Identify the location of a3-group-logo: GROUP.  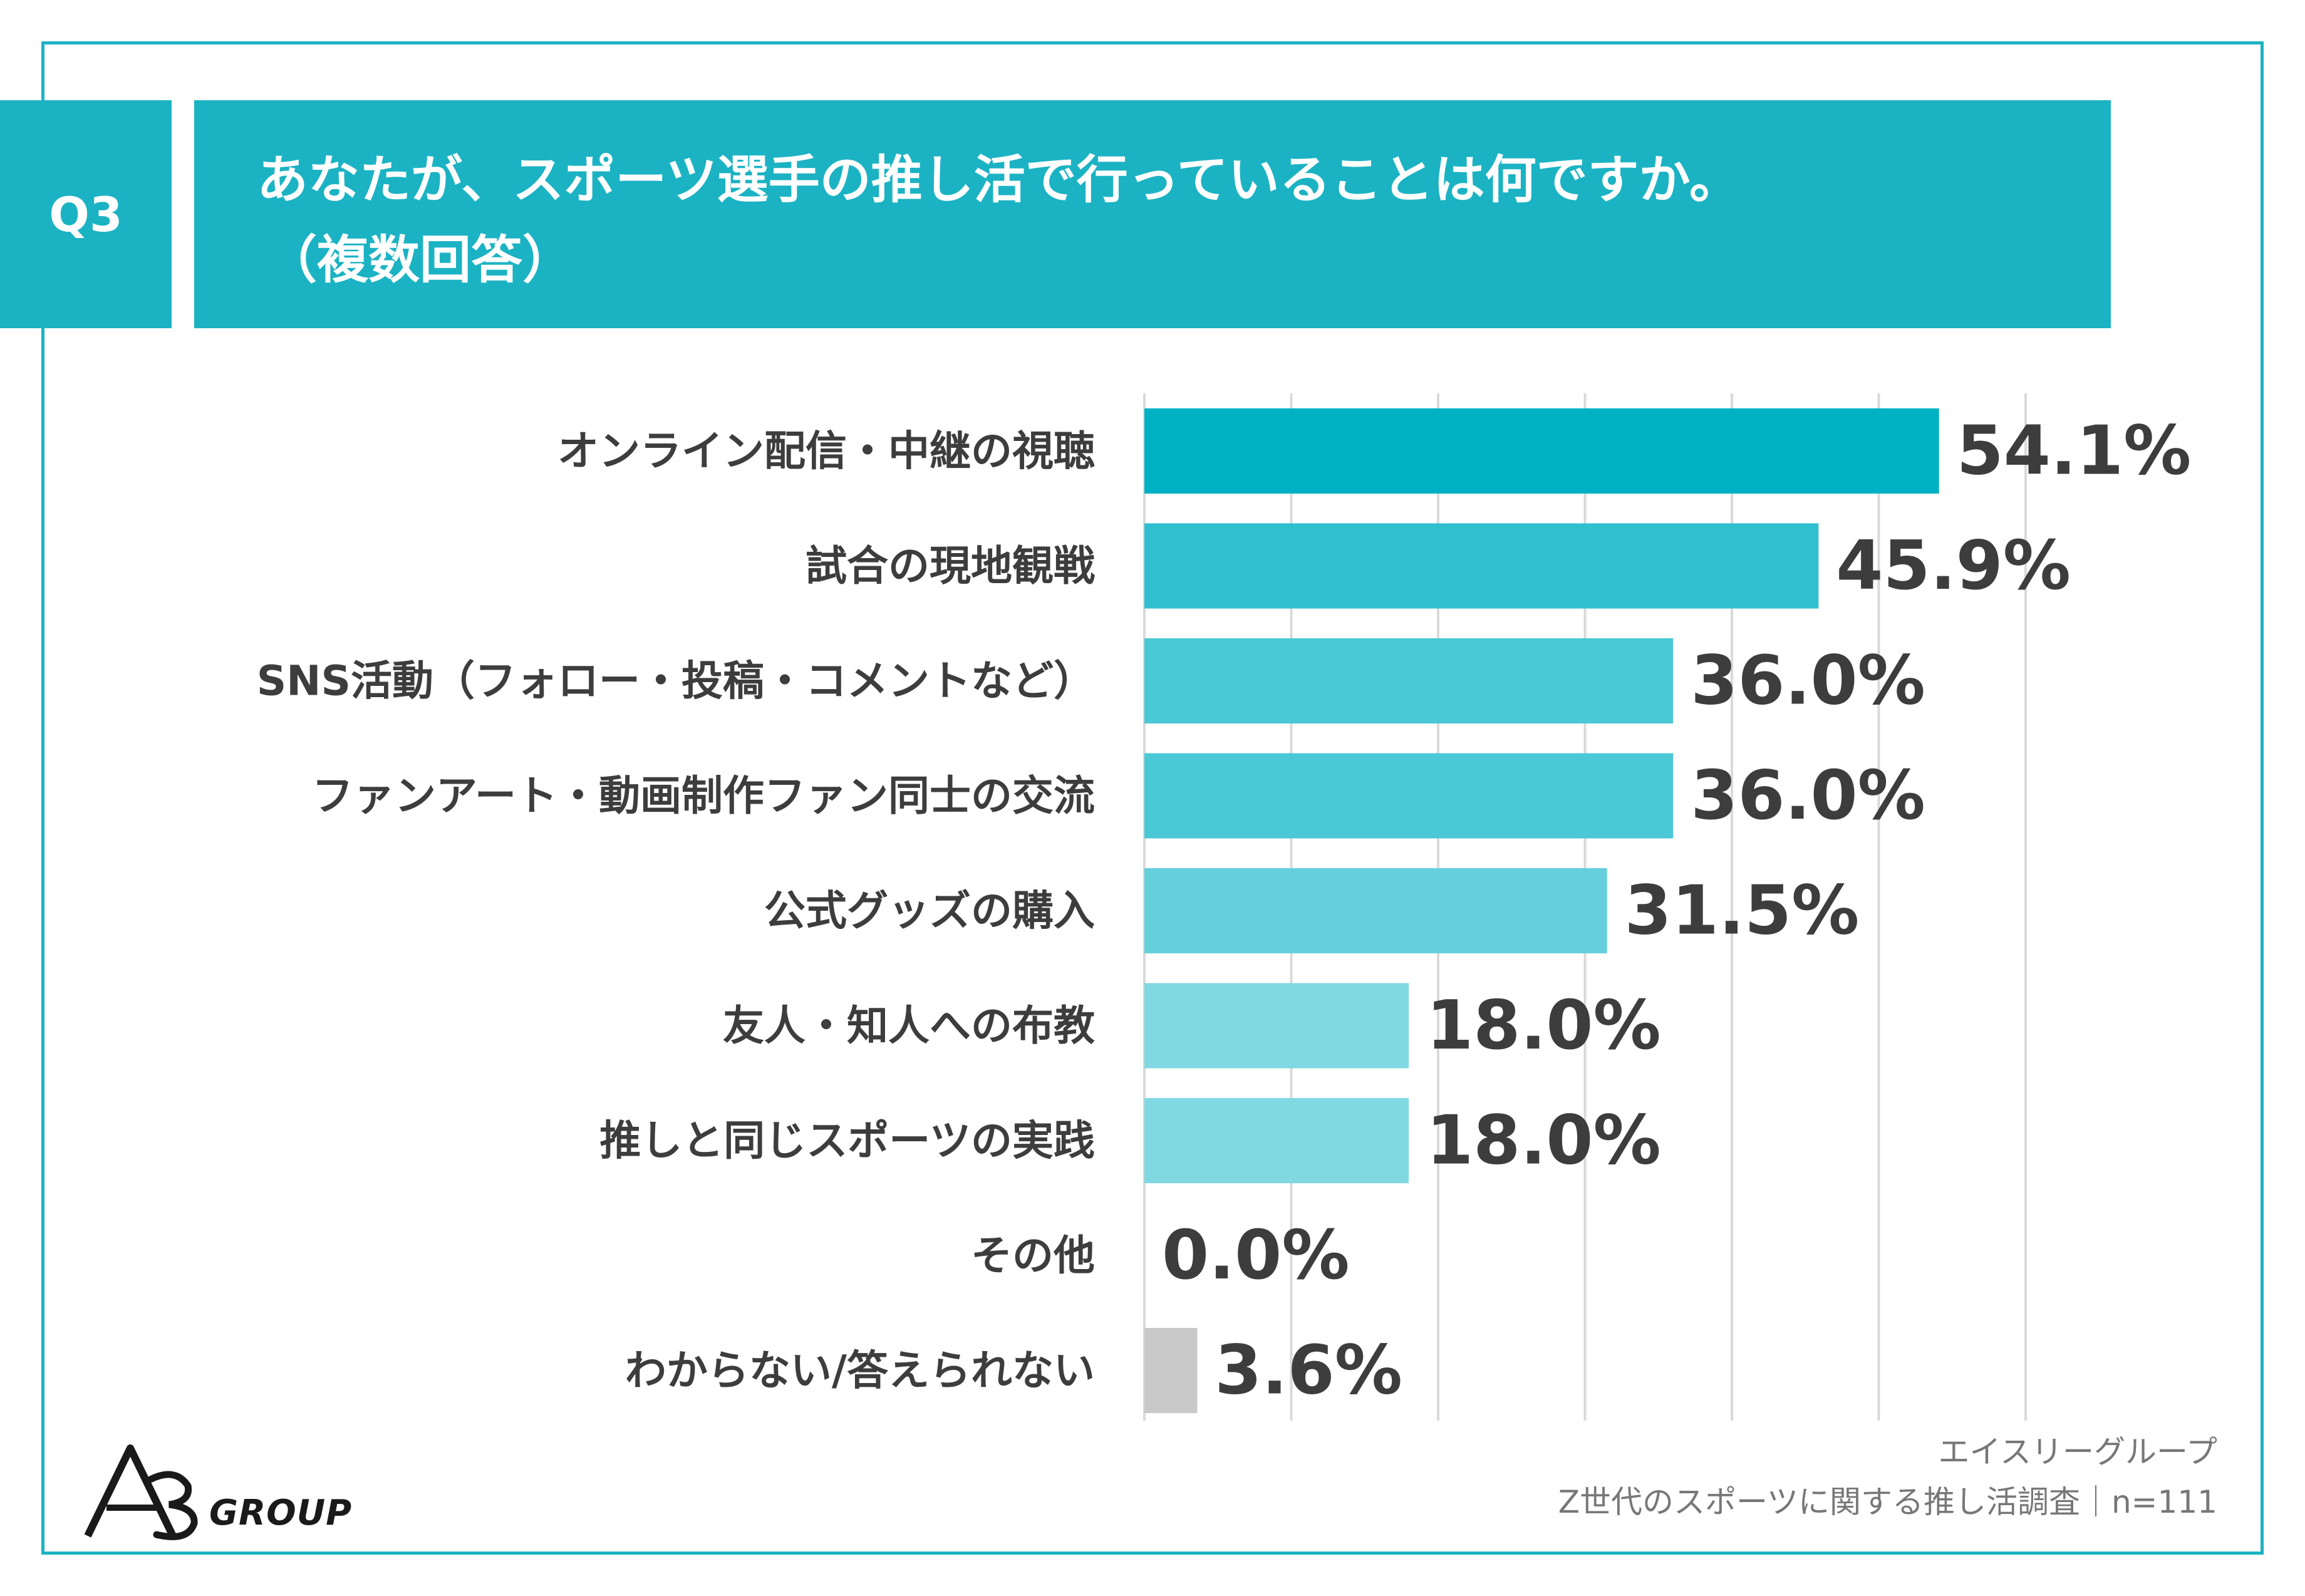
(216, 1489).